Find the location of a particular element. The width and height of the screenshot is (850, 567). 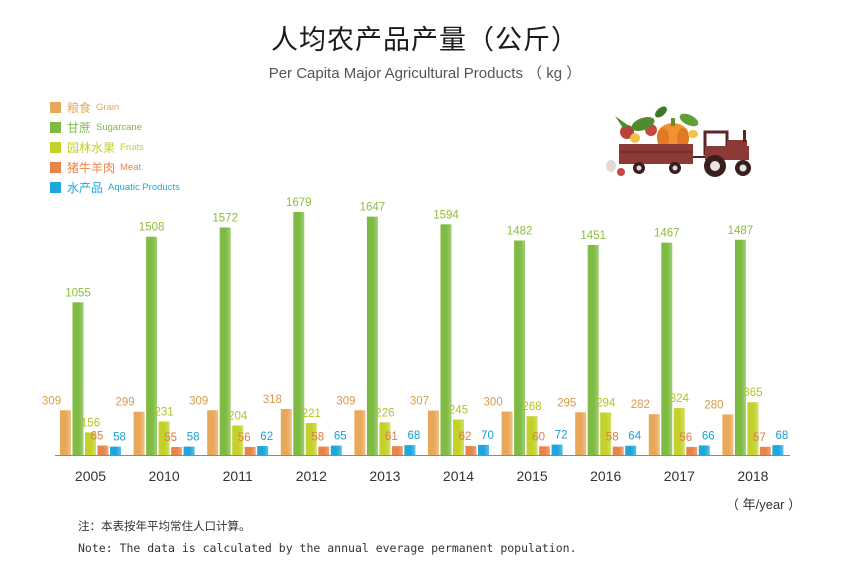

data-label: 1451 is located at coordinates (593, 236).